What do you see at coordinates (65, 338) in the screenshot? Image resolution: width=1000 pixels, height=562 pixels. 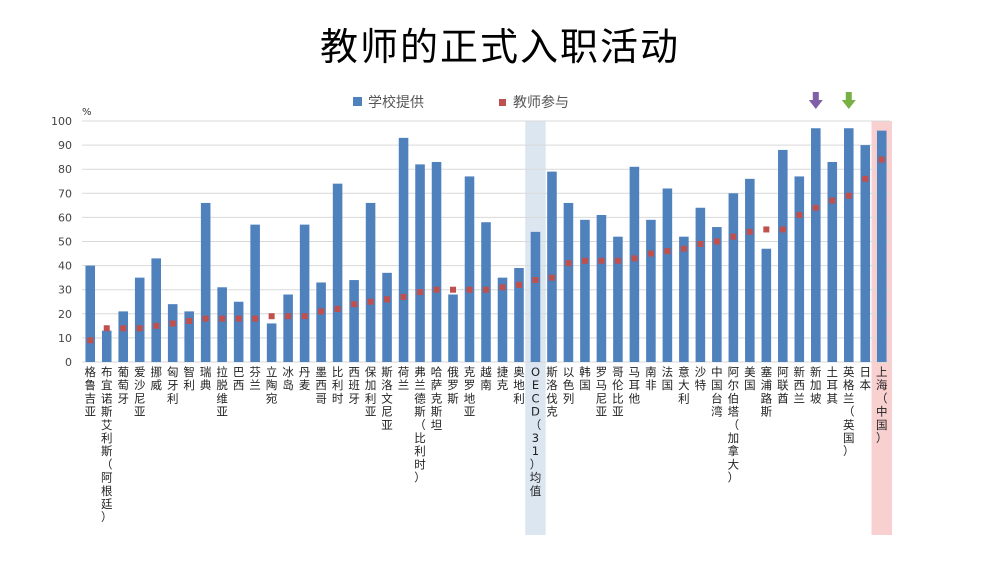 I see `y-tick-label-1: 10` at bounding box center [65, 338].